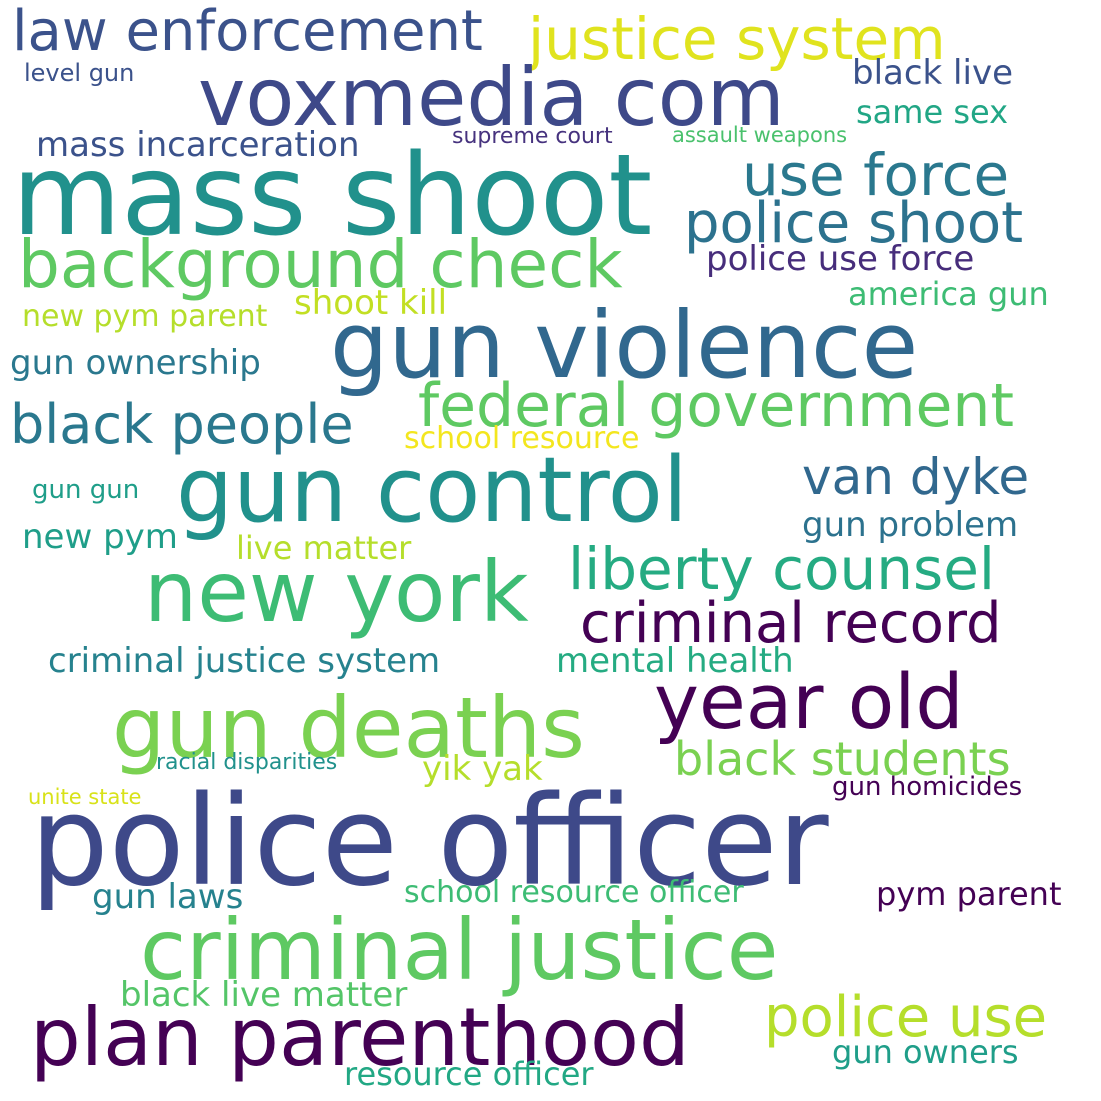  What do you see at coordinates (906, 1017) in the screenshot?
I see `word-police-use: police use` at bounding box center [906, 1017].